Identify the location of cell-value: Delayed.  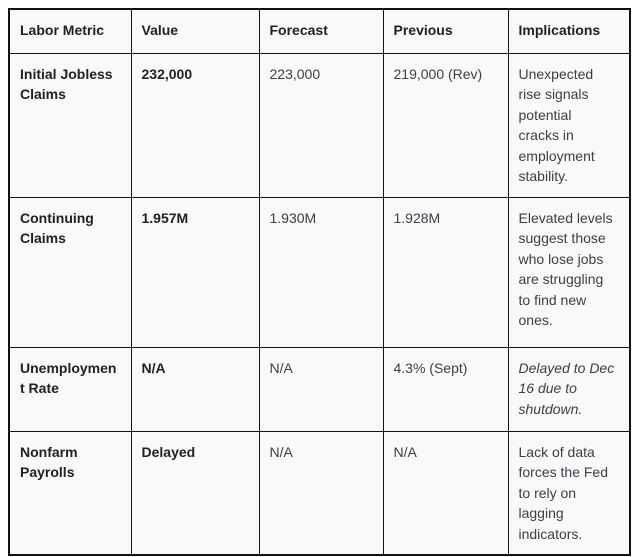
(195, 493).